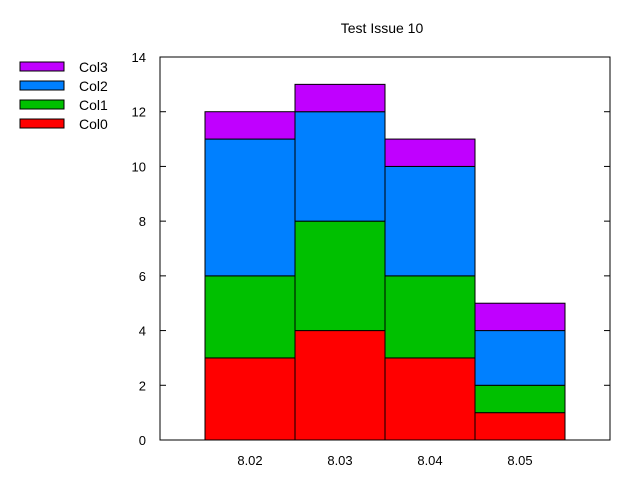 The width and height of the screenshot is (640, 480). Describe the element at coordinates (42, 85) in the screenshot. I see `legend-swatch-col2` at that location.